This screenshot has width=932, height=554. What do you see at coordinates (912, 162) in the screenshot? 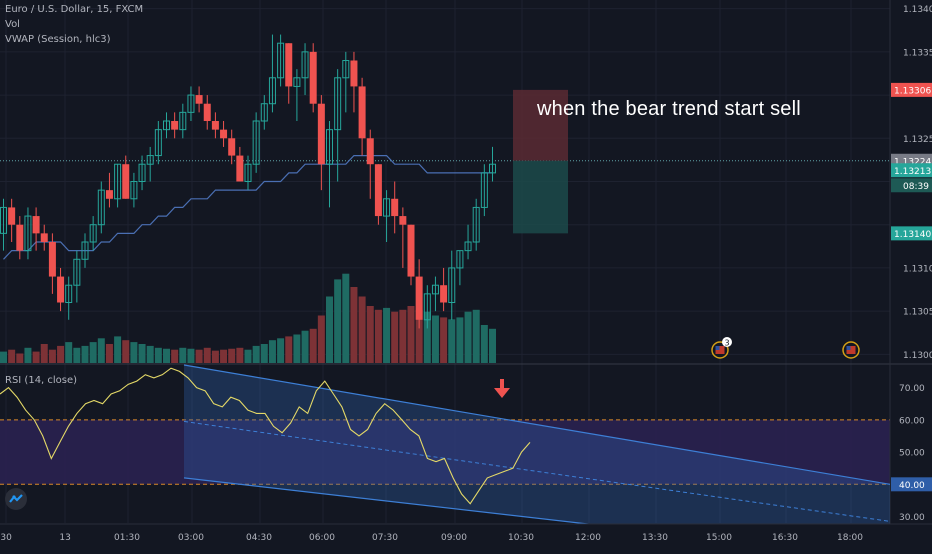
I see `price-badge-gray: 1.13224` at bounding box center [912, 162].